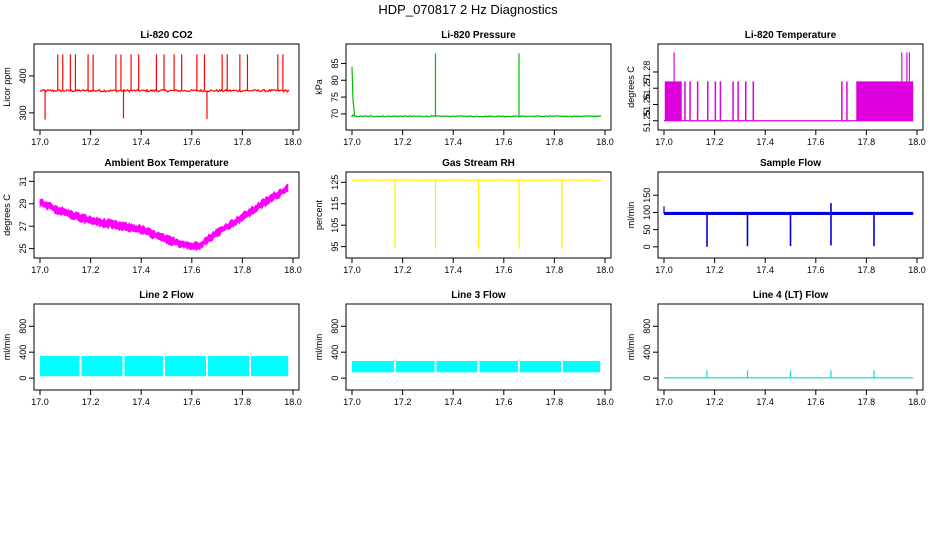  I want to click on y-tick-label: 150, so click(647, 195).